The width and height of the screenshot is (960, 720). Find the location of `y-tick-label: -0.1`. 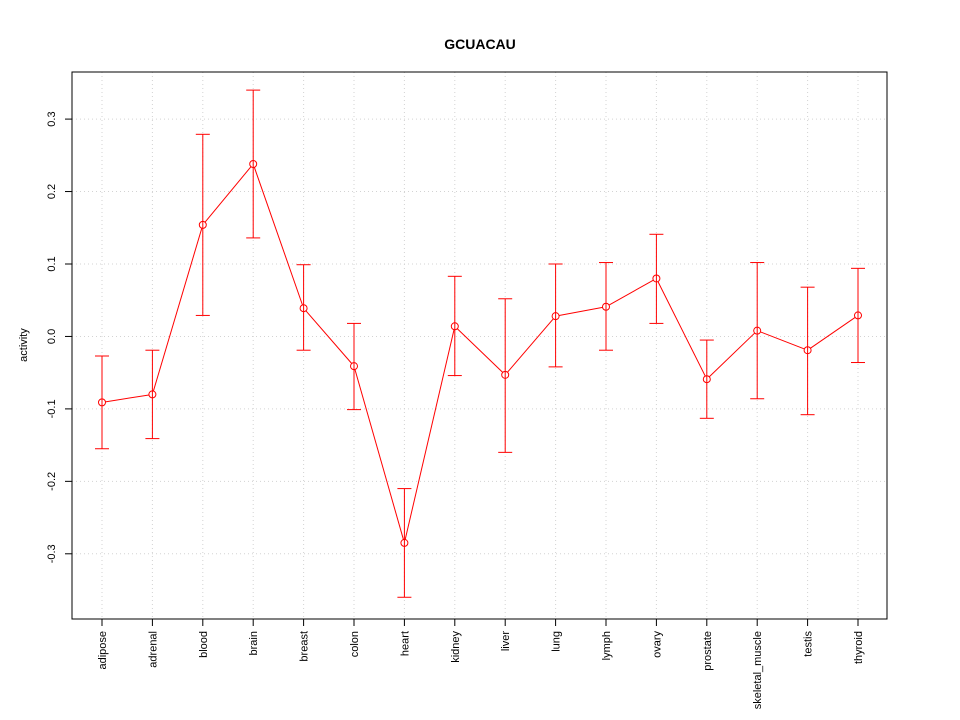

y-tick-label: -0.1 is located at coordinates (52, 408).